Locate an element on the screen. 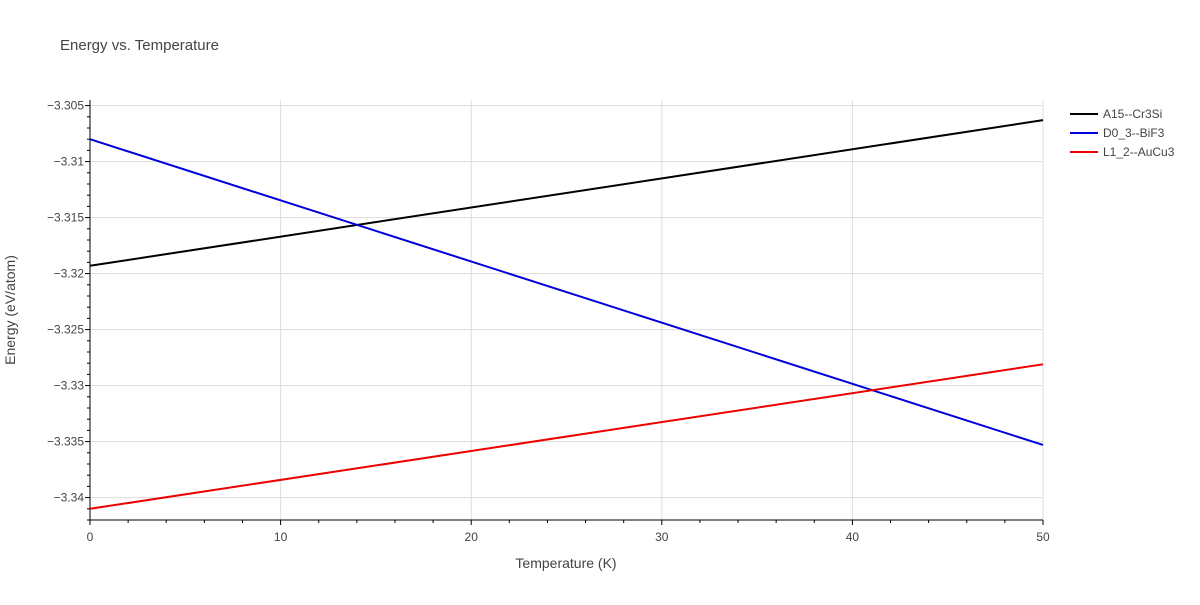  chart-title: Energy vs. Temperature is located at coordinates (139, 45).